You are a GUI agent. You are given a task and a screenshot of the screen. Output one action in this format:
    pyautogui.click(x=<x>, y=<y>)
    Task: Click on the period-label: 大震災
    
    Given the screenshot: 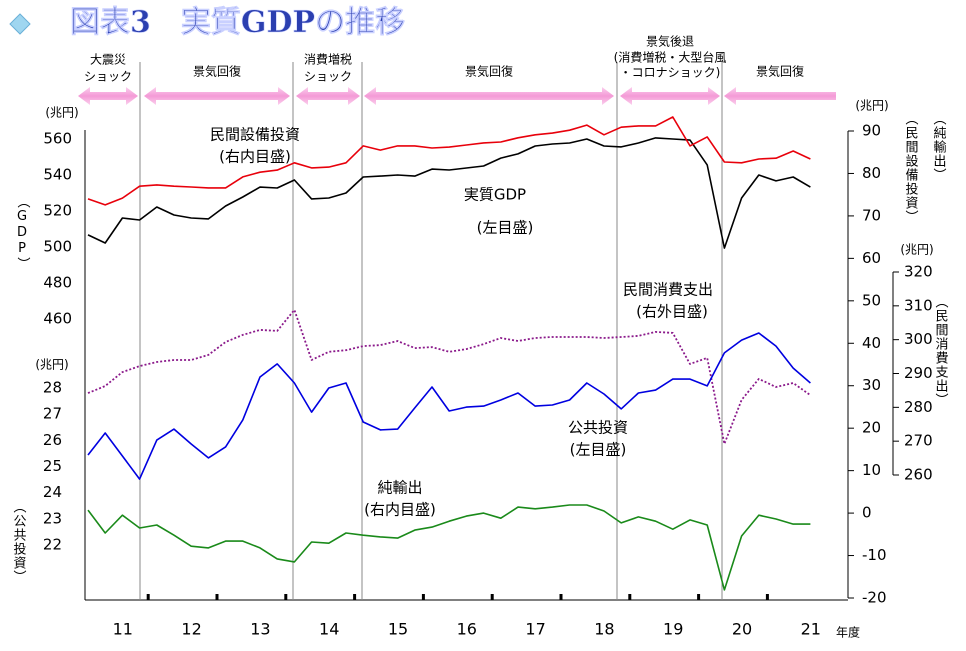 What is the action you would take?
    pyautogui.click(x=108, y=60)
    